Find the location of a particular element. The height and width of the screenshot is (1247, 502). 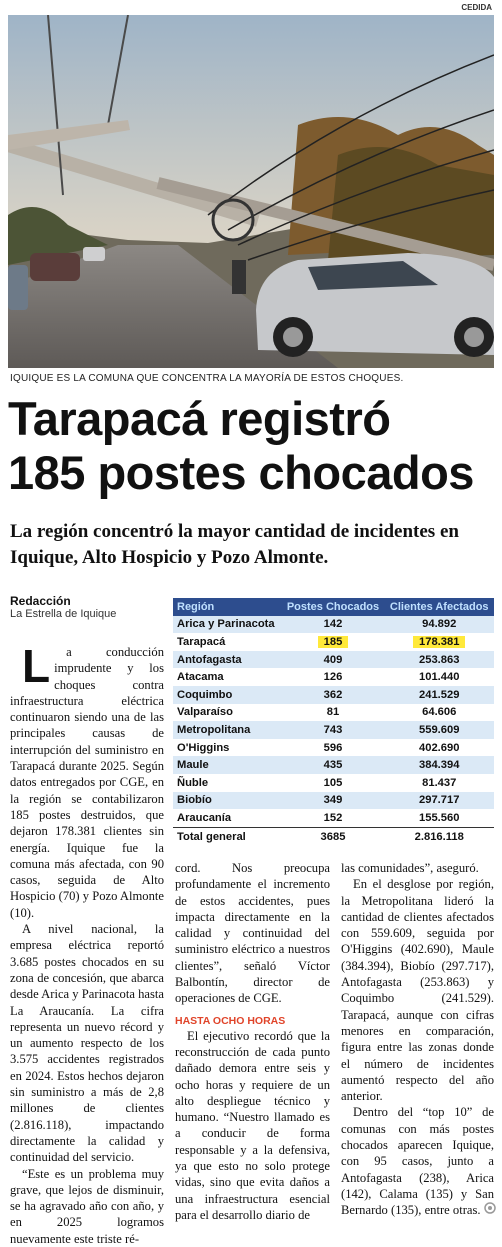

table-cell: 435 is located at coordinates (333, 765).